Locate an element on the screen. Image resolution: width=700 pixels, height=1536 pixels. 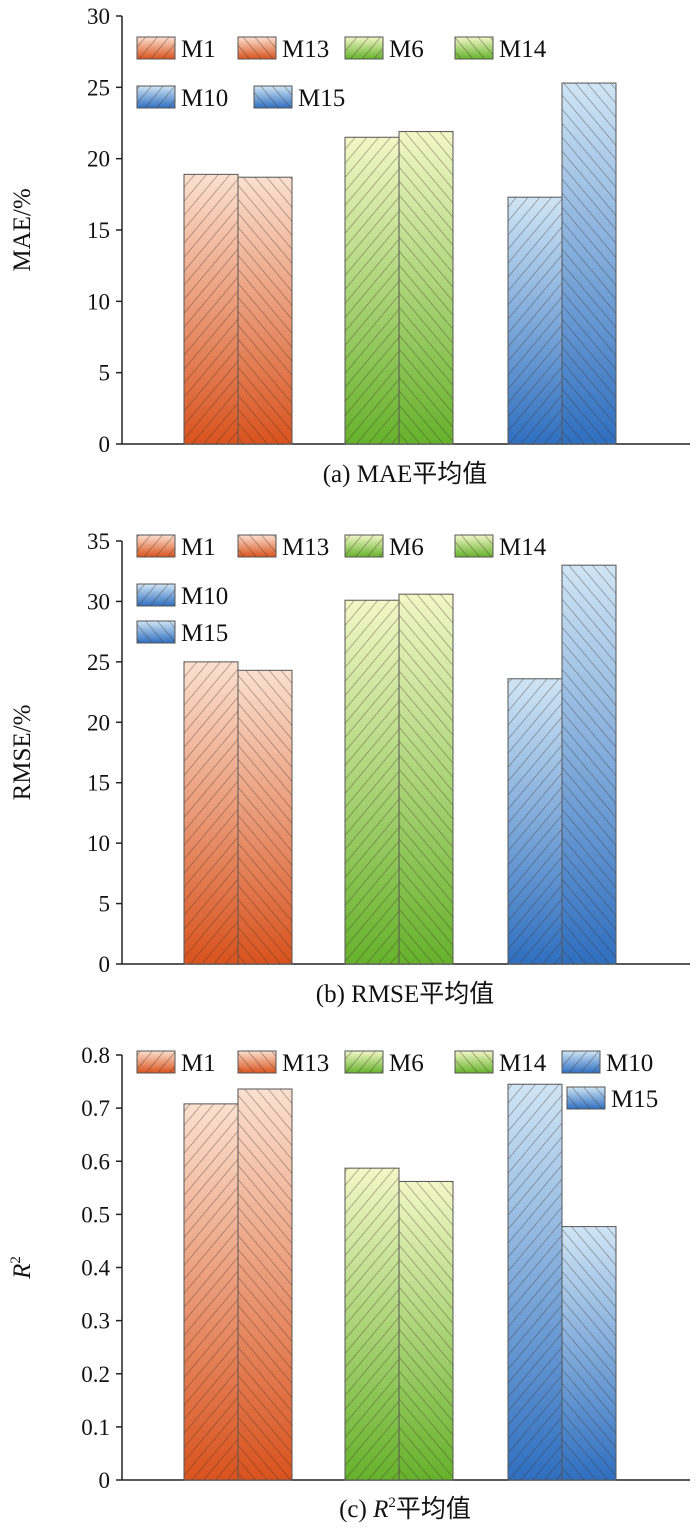
chart-caption: (c) R2平均值 is located at coordinates (405, 1509).